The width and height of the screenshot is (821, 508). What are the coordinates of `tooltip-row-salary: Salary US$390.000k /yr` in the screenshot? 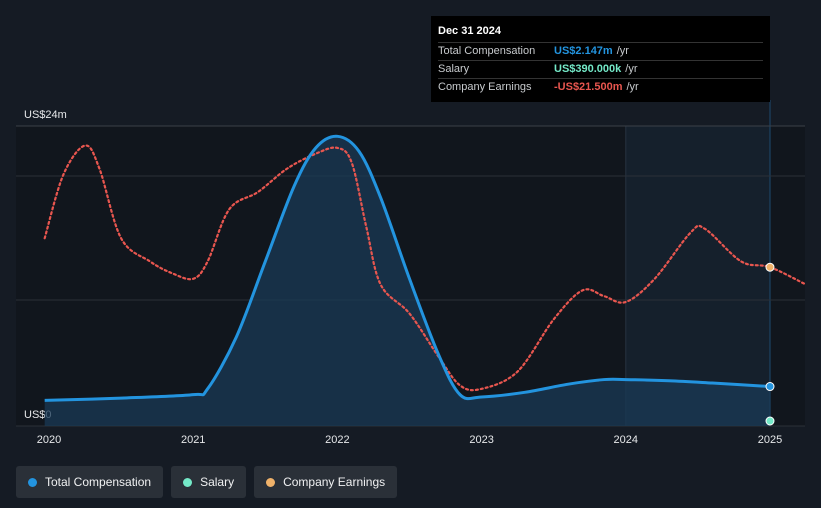 It's located at (600, 69).